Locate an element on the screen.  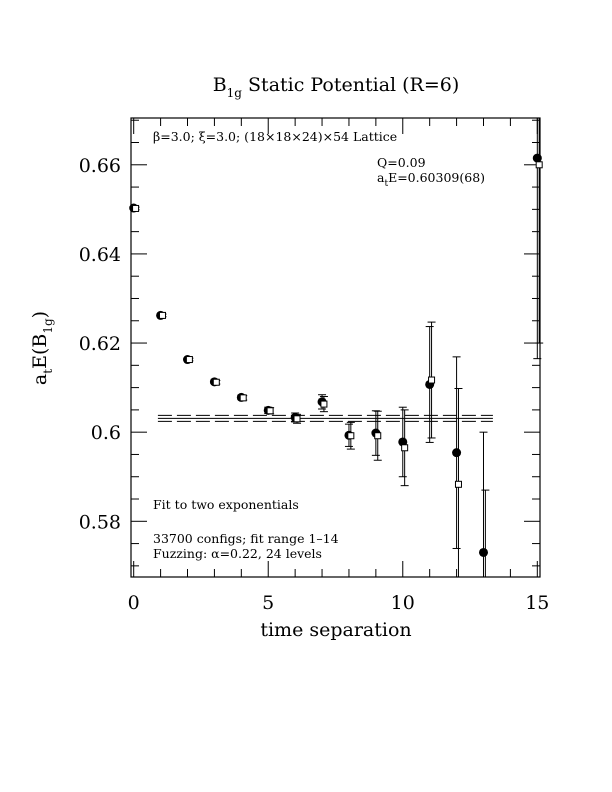
ylabel-sub2: 1g is located at coordinates (48, 326).